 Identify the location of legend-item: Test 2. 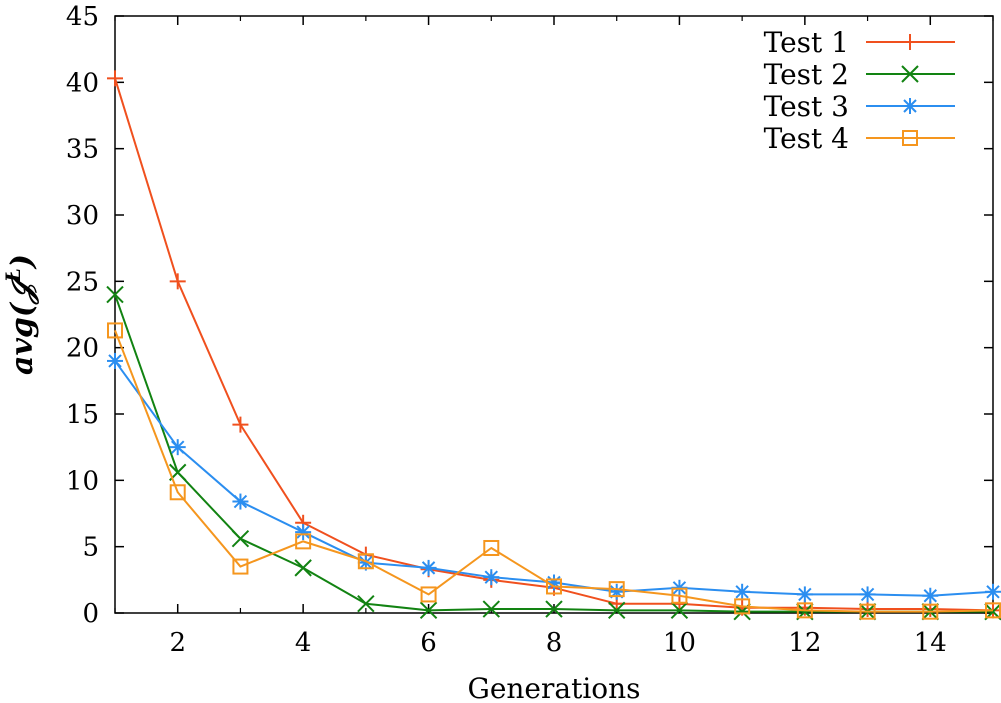
(859, 74).